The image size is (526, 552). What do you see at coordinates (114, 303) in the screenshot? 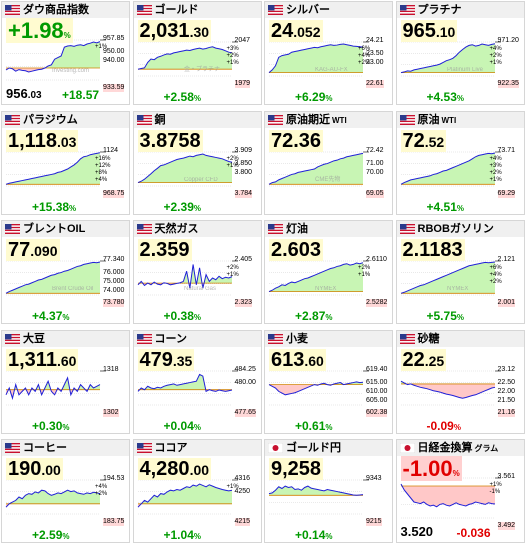
I see `low-value: 73.780` at bounding box center [114, 303].